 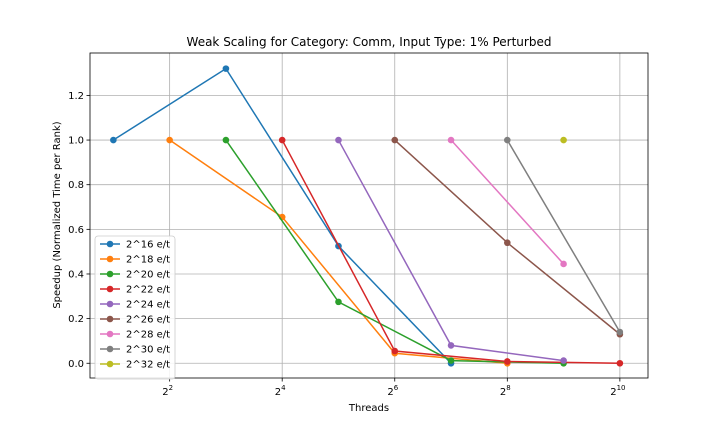 I want to click on legend-item: 2^22 e/t, so click(x=135, y=290).